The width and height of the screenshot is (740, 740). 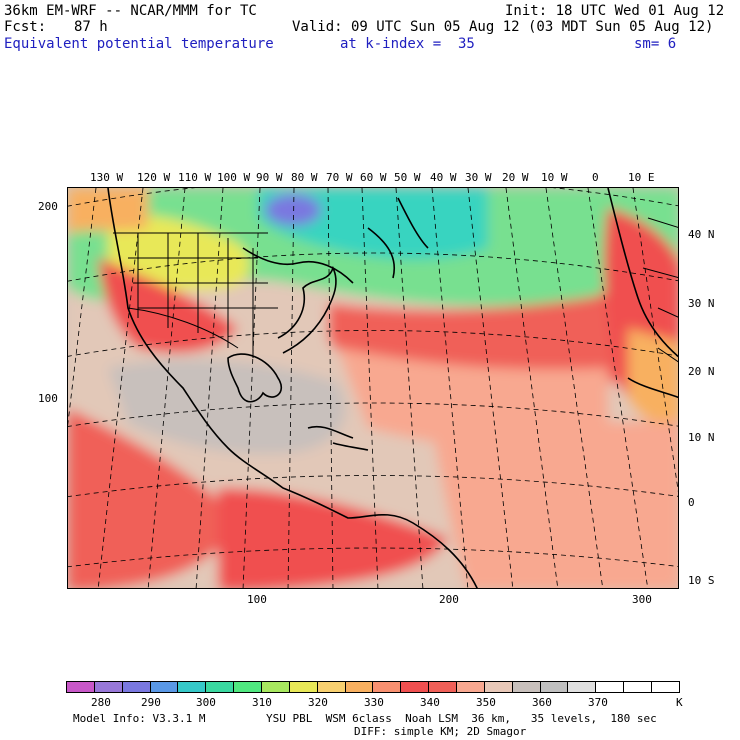 What do you see at coordinates (339, 177) in the screenshot?
I see `lon-label: 70 W` at bounding box center [339, 177].